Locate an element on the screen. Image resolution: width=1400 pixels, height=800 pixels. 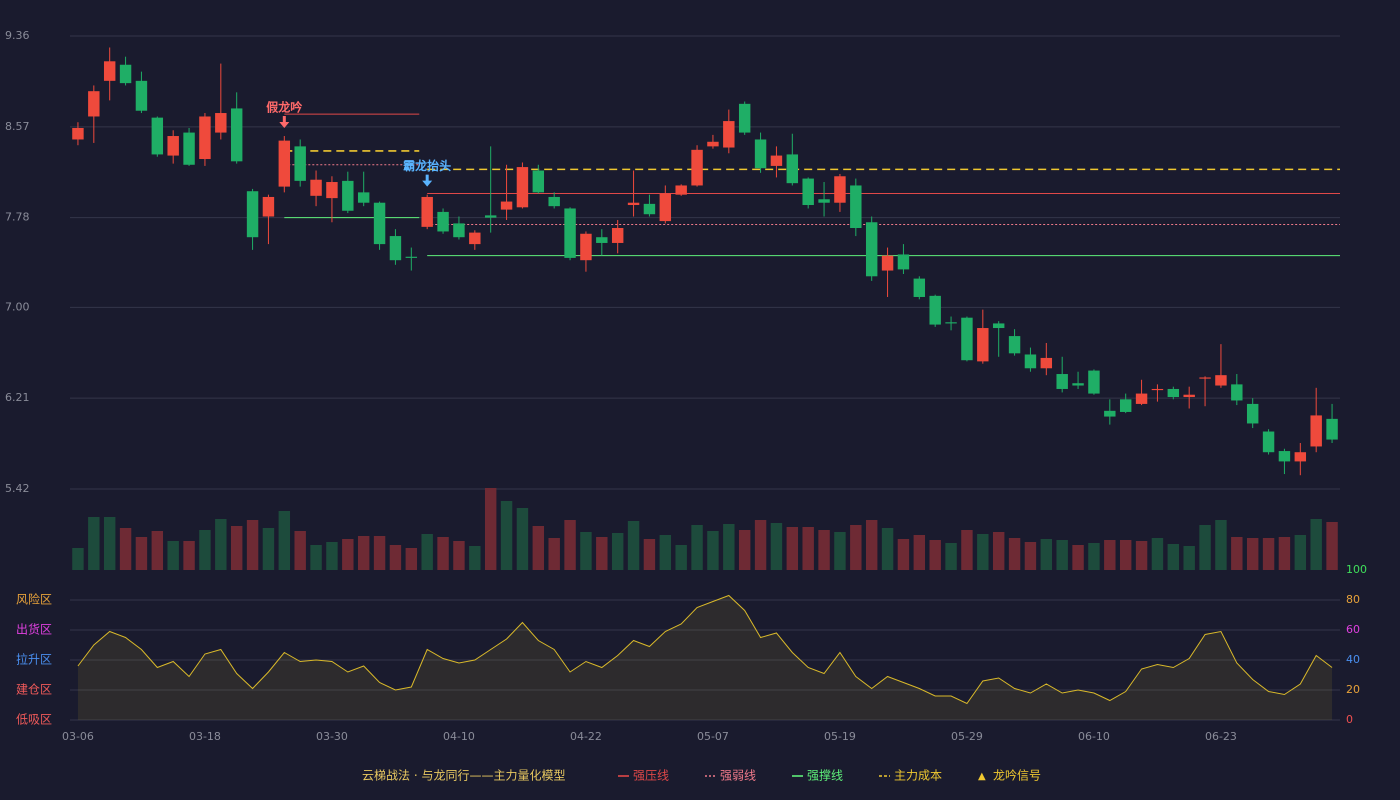
x-tick-label: 06-23 is located at coordinates (1221, 736).